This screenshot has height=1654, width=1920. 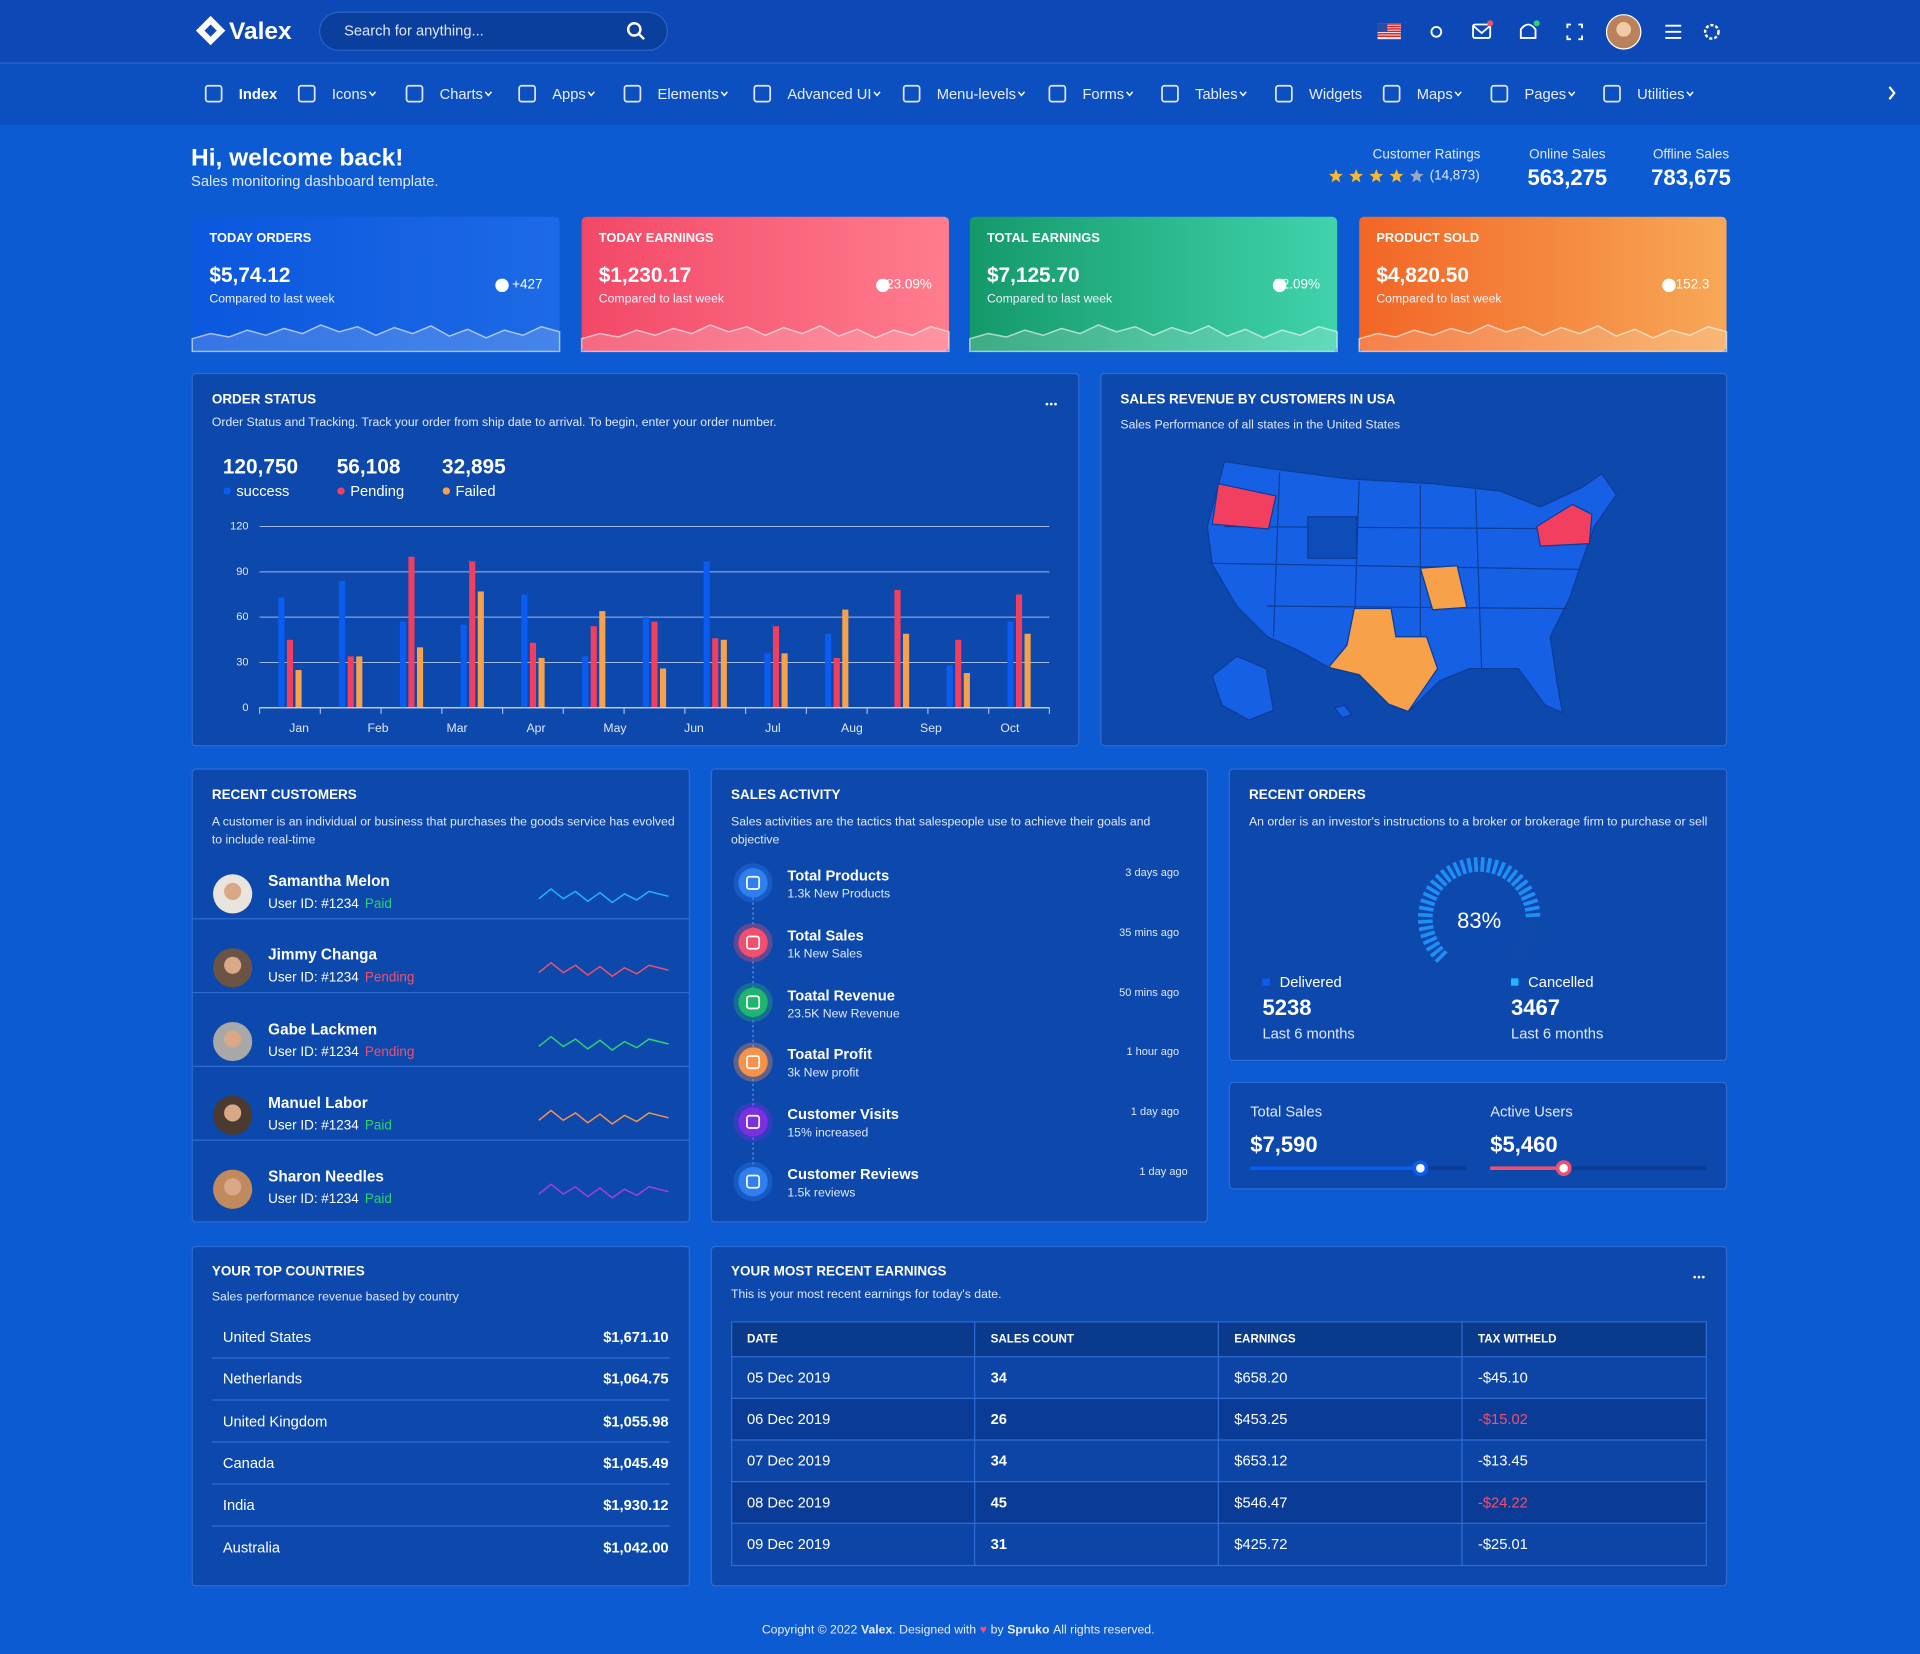 What do you see at coordinates (1382, 27) in the screenshot?
I see `flag-canton` at bounding box center [1382, 27].